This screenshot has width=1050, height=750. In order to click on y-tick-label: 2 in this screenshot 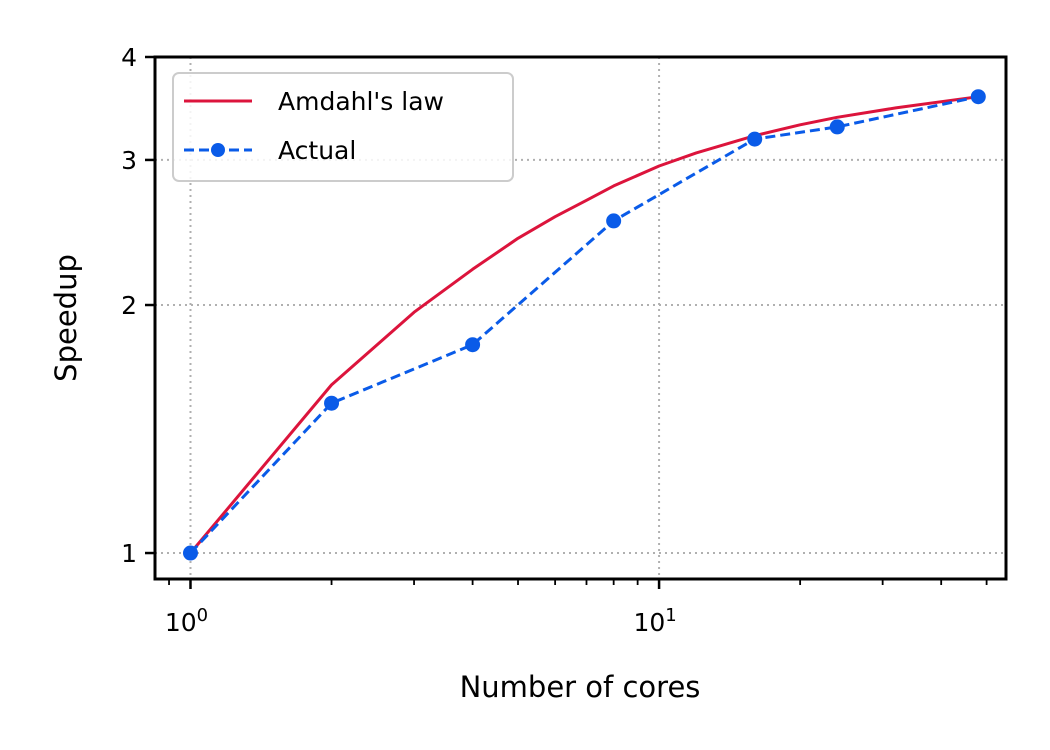, I will do `click(129, 305)`.